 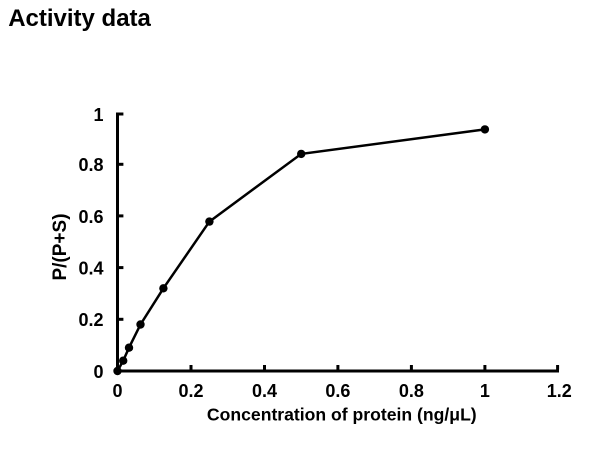 I want to click on svg-text: P/(P+S), so click(x=60, y=246).